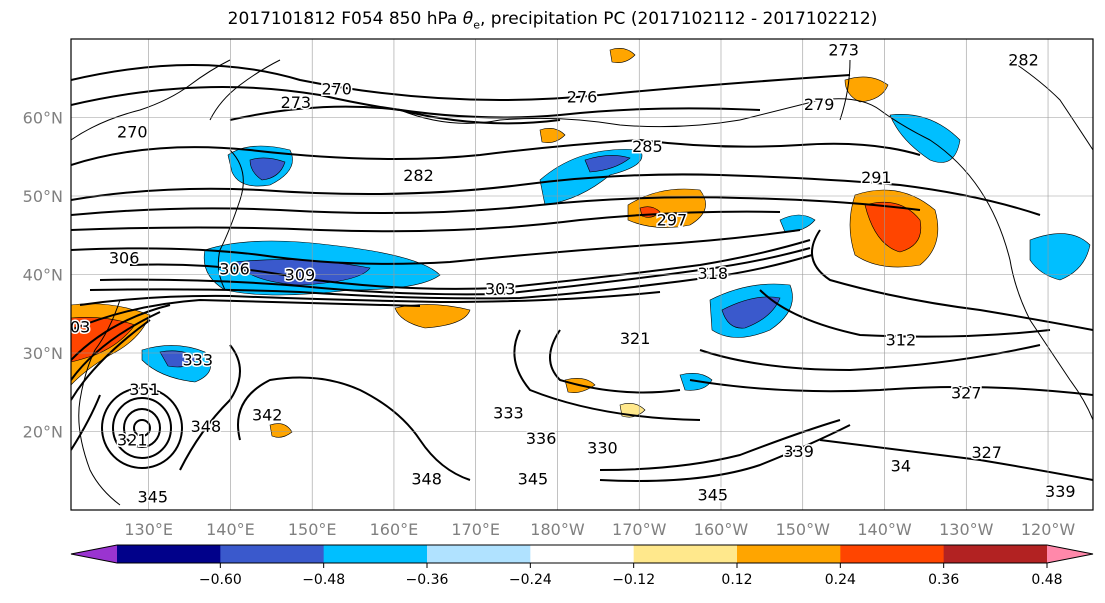 This screenshot has width=1105, height=603. Describe the element at coordinates (312, 529) in the screenshot. I see `lon-tick-label: 150°E` at that location.